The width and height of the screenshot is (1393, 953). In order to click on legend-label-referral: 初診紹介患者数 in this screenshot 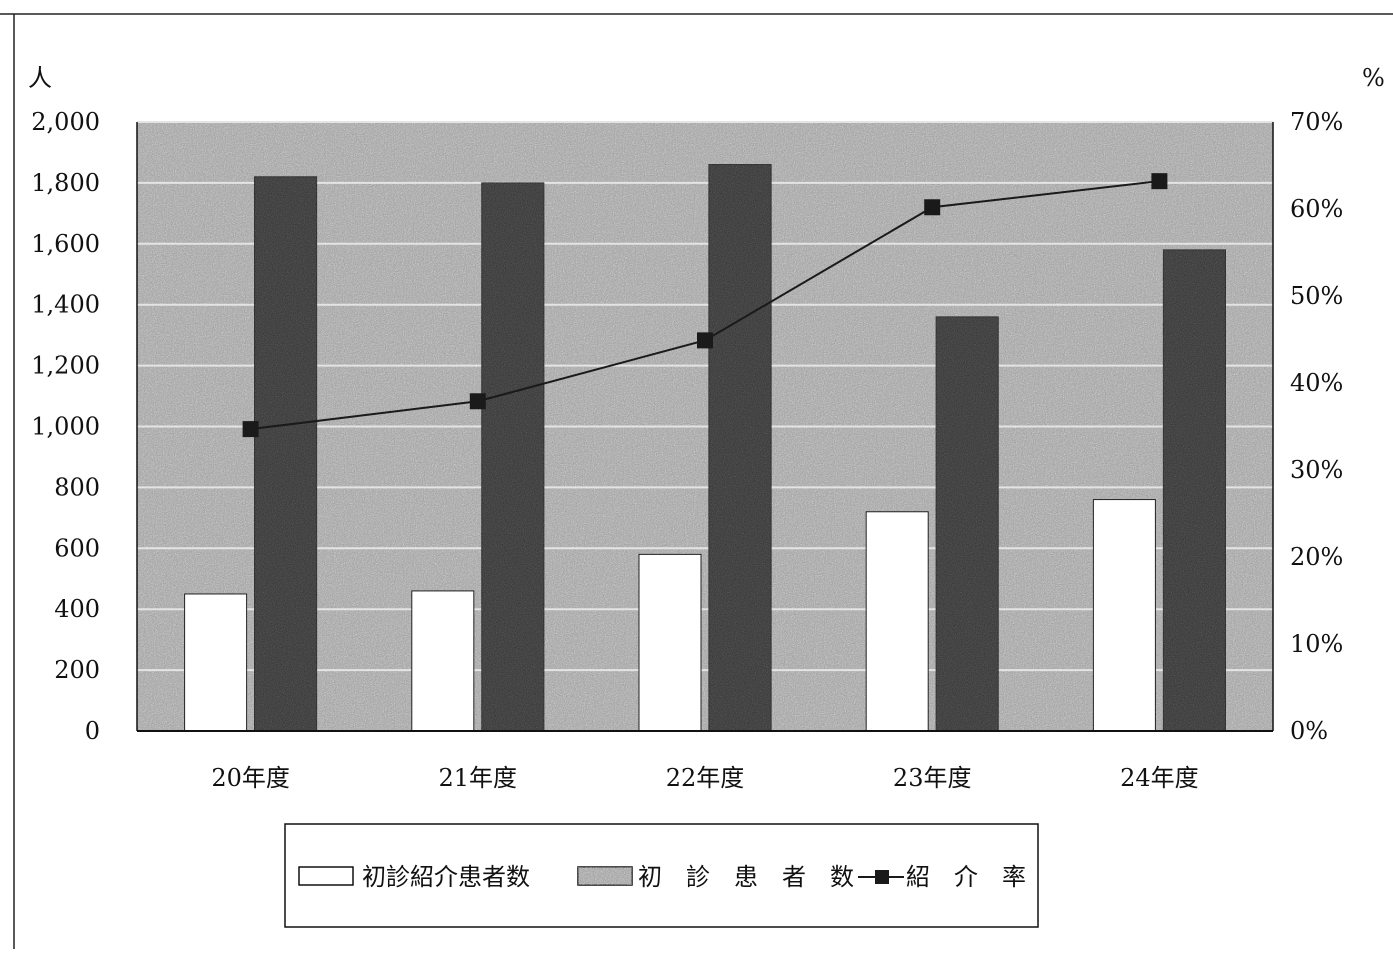, I will do `click(446, 877)`.